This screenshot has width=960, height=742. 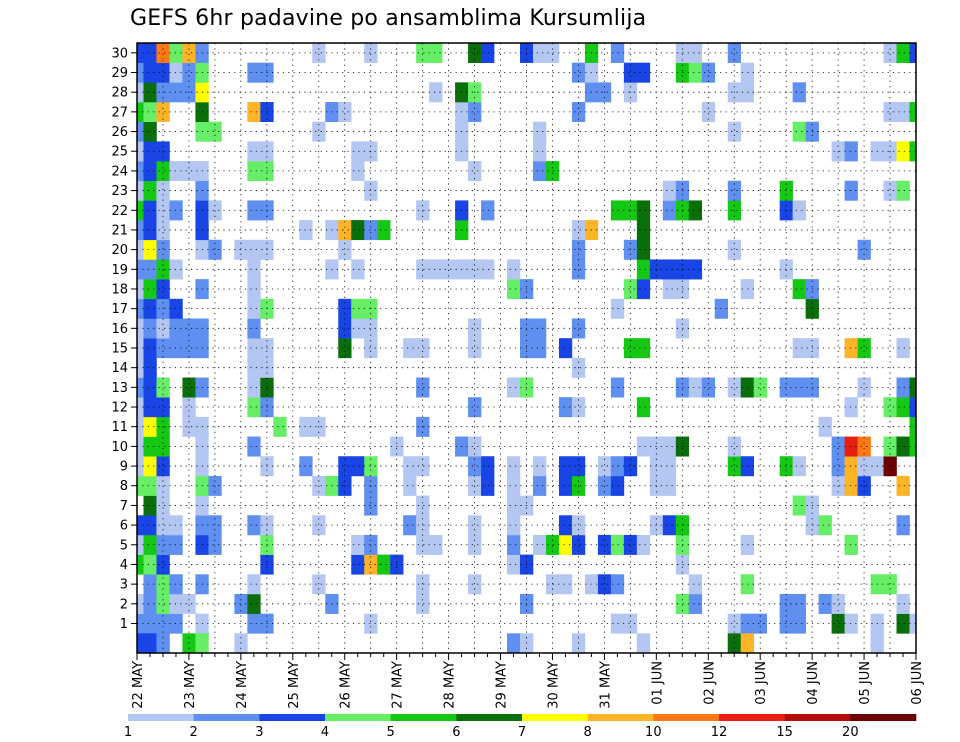 What do you see at coordinates (456, 732) in the screenshot?
I see `legend-label: 6` at bounding box center [456, 732].